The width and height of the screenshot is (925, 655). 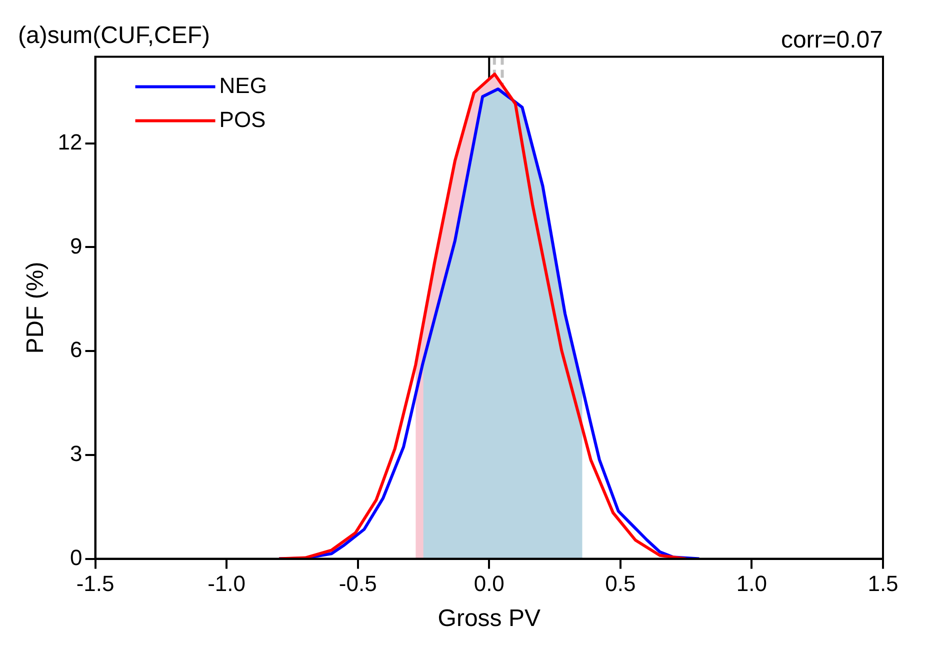 I want to click on y-tick-label: 12, so click(x=70, y=141).